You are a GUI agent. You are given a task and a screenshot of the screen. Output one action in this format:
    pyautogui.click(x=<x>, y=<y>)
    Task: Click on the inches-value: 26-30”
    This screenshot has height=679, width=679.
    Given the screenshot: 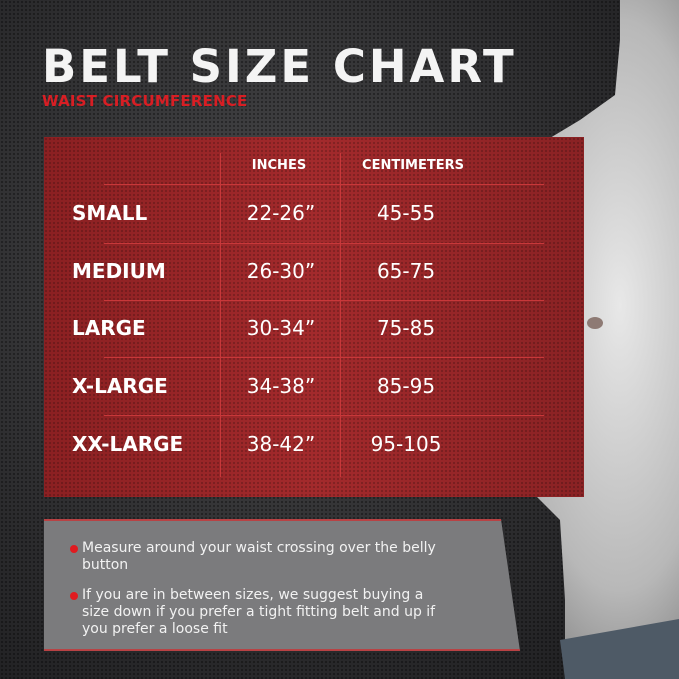 What is the action you would take?
    pyautogui.click(x=281, y=271)
    